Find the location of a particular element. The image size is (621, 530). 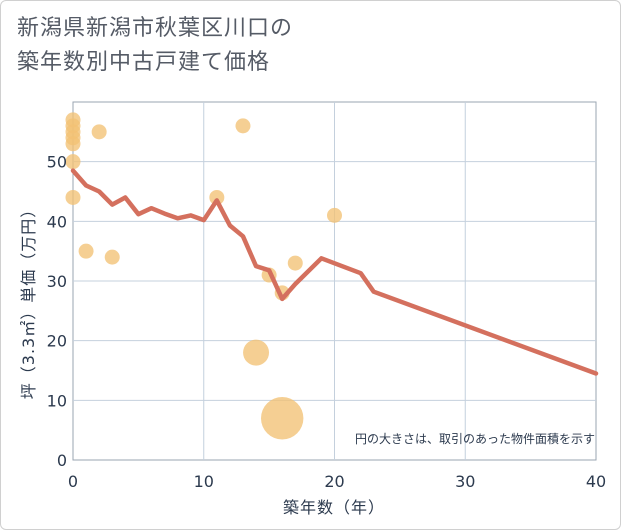

x-tick-label-0: 0 is located at coordinates (73, 481).